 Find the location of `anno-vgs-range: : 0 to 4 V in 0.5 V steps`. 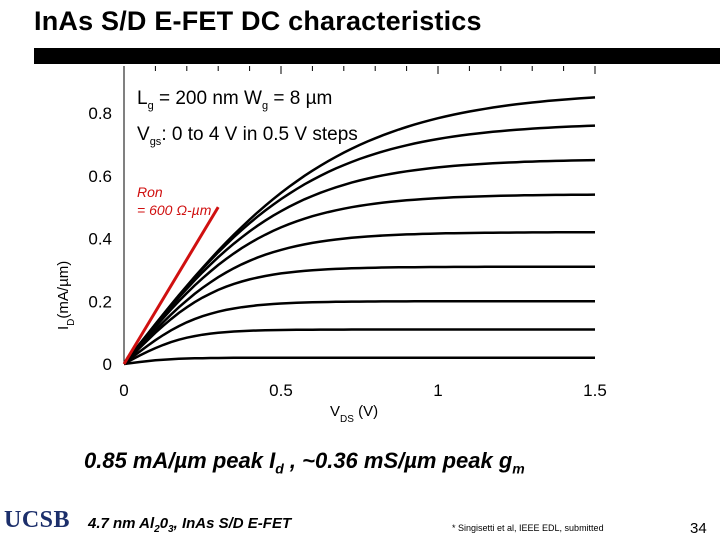

anno-vgs-range: : 0 to 4 V in 0.5 V steps is located at coordinates (259, 134).